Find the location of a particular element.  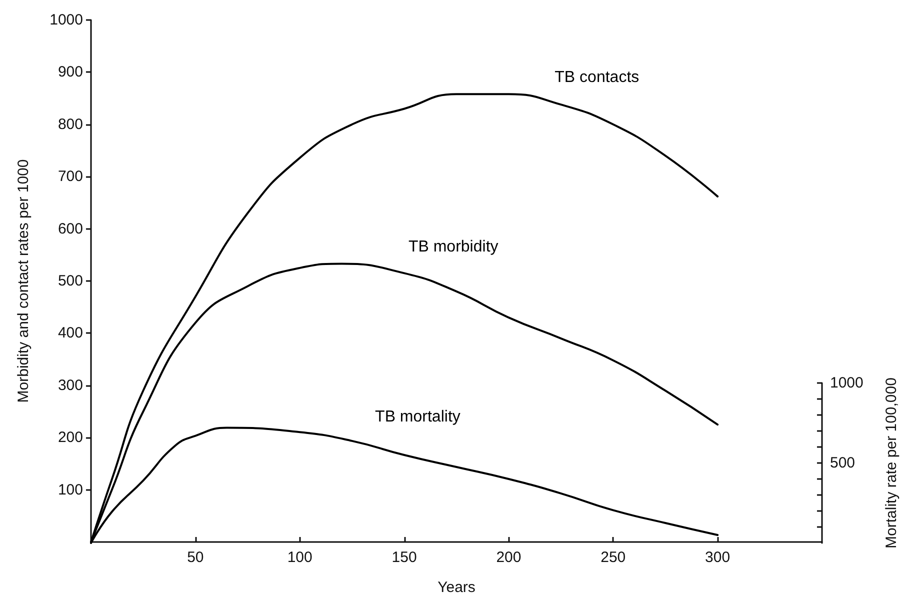

y-tick-label: 700 is located at coordinates (70, 177).